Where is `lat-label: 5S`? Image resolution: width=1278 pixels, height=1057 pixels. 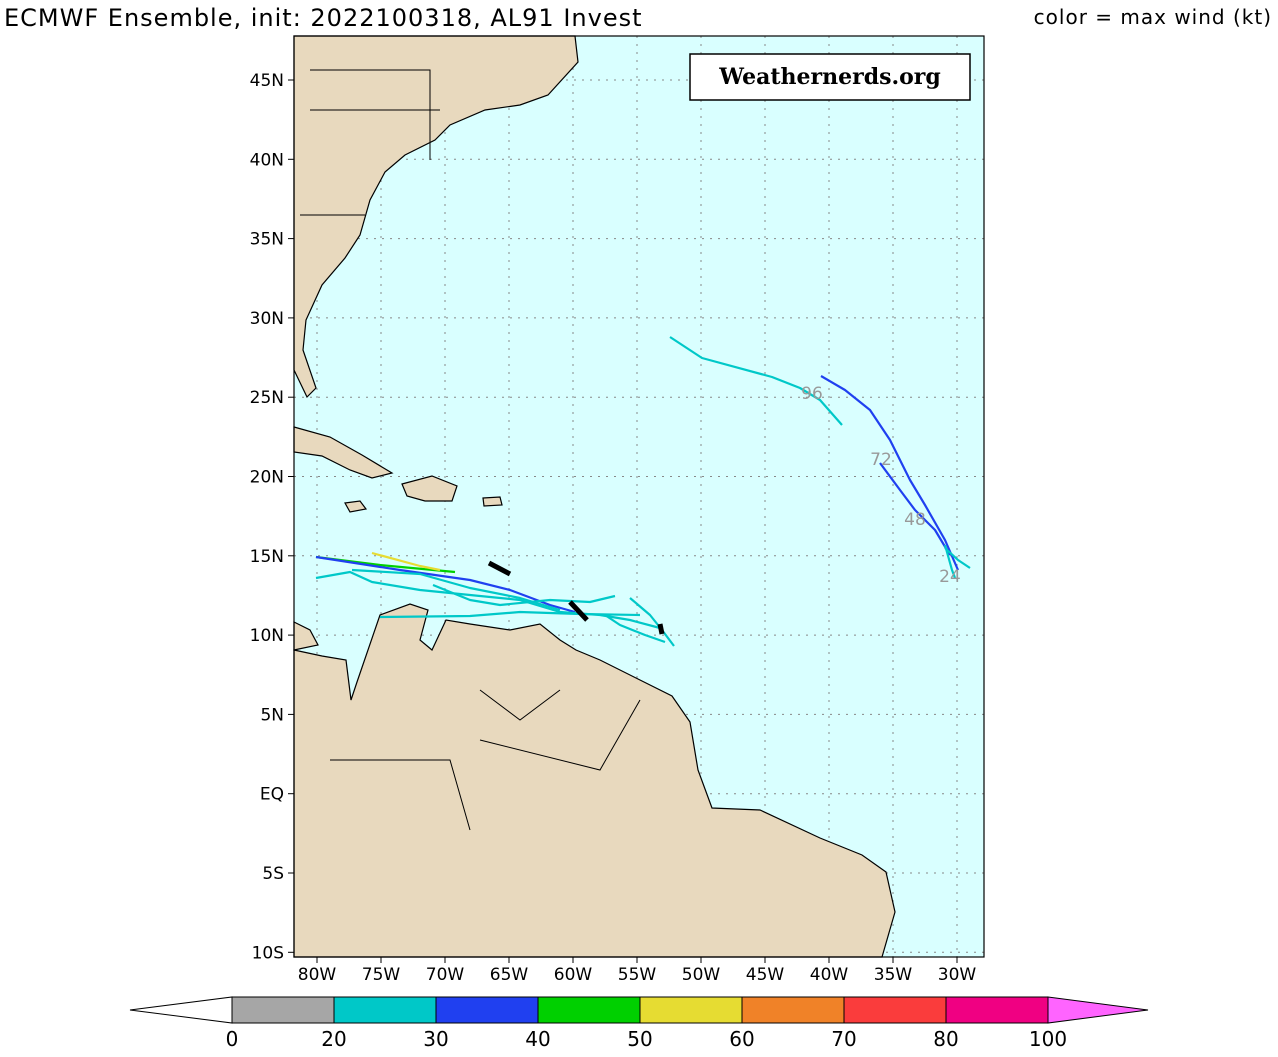
lat-label: 5S is located at coordinates (273, 874).